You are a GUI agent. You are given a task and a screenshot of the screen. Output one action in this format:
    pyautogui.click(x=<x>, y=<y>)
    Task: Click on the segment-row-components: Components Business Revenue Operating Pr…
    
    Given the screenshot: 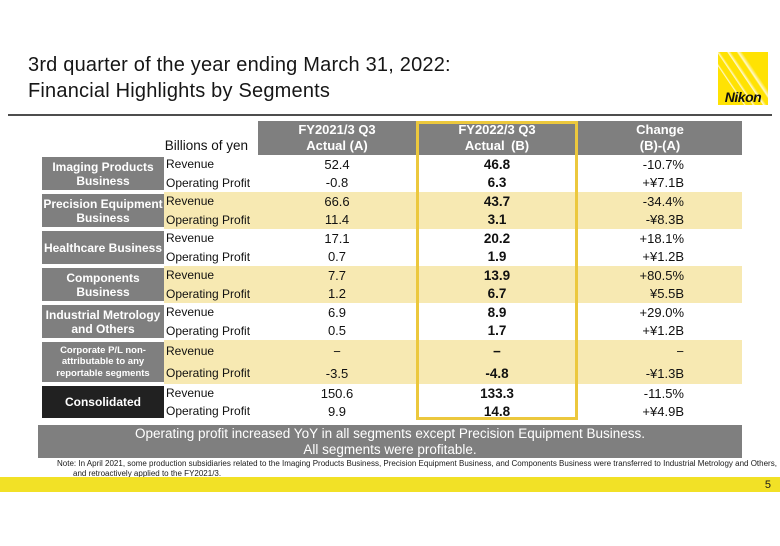 What is the action you would take?
    pyautogui.click(x=390, y=284)
    